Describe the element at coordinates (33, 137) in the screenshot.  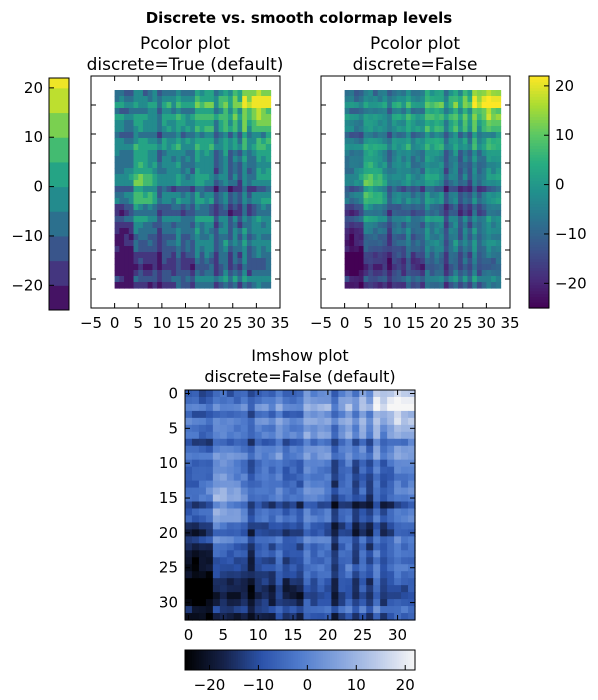
I see `colorbar-tick-label: 10` at that location.